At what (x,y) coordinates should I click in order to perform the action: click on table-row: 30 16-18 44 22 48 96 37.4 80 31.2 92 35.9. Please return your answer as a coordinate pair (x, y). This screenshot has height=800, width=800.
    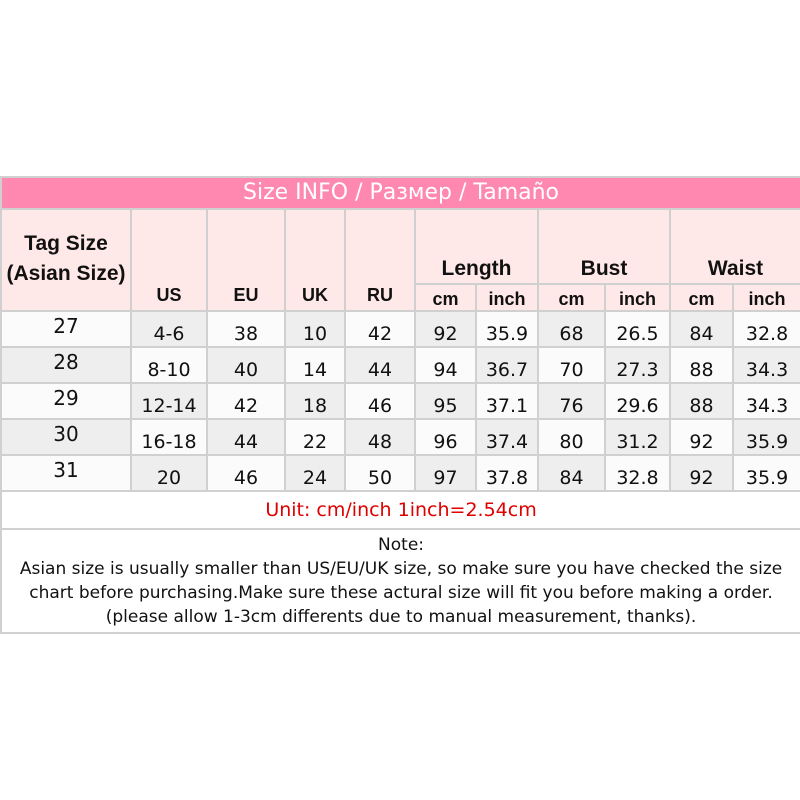
    Looking at the image, I should click on (401, 437).